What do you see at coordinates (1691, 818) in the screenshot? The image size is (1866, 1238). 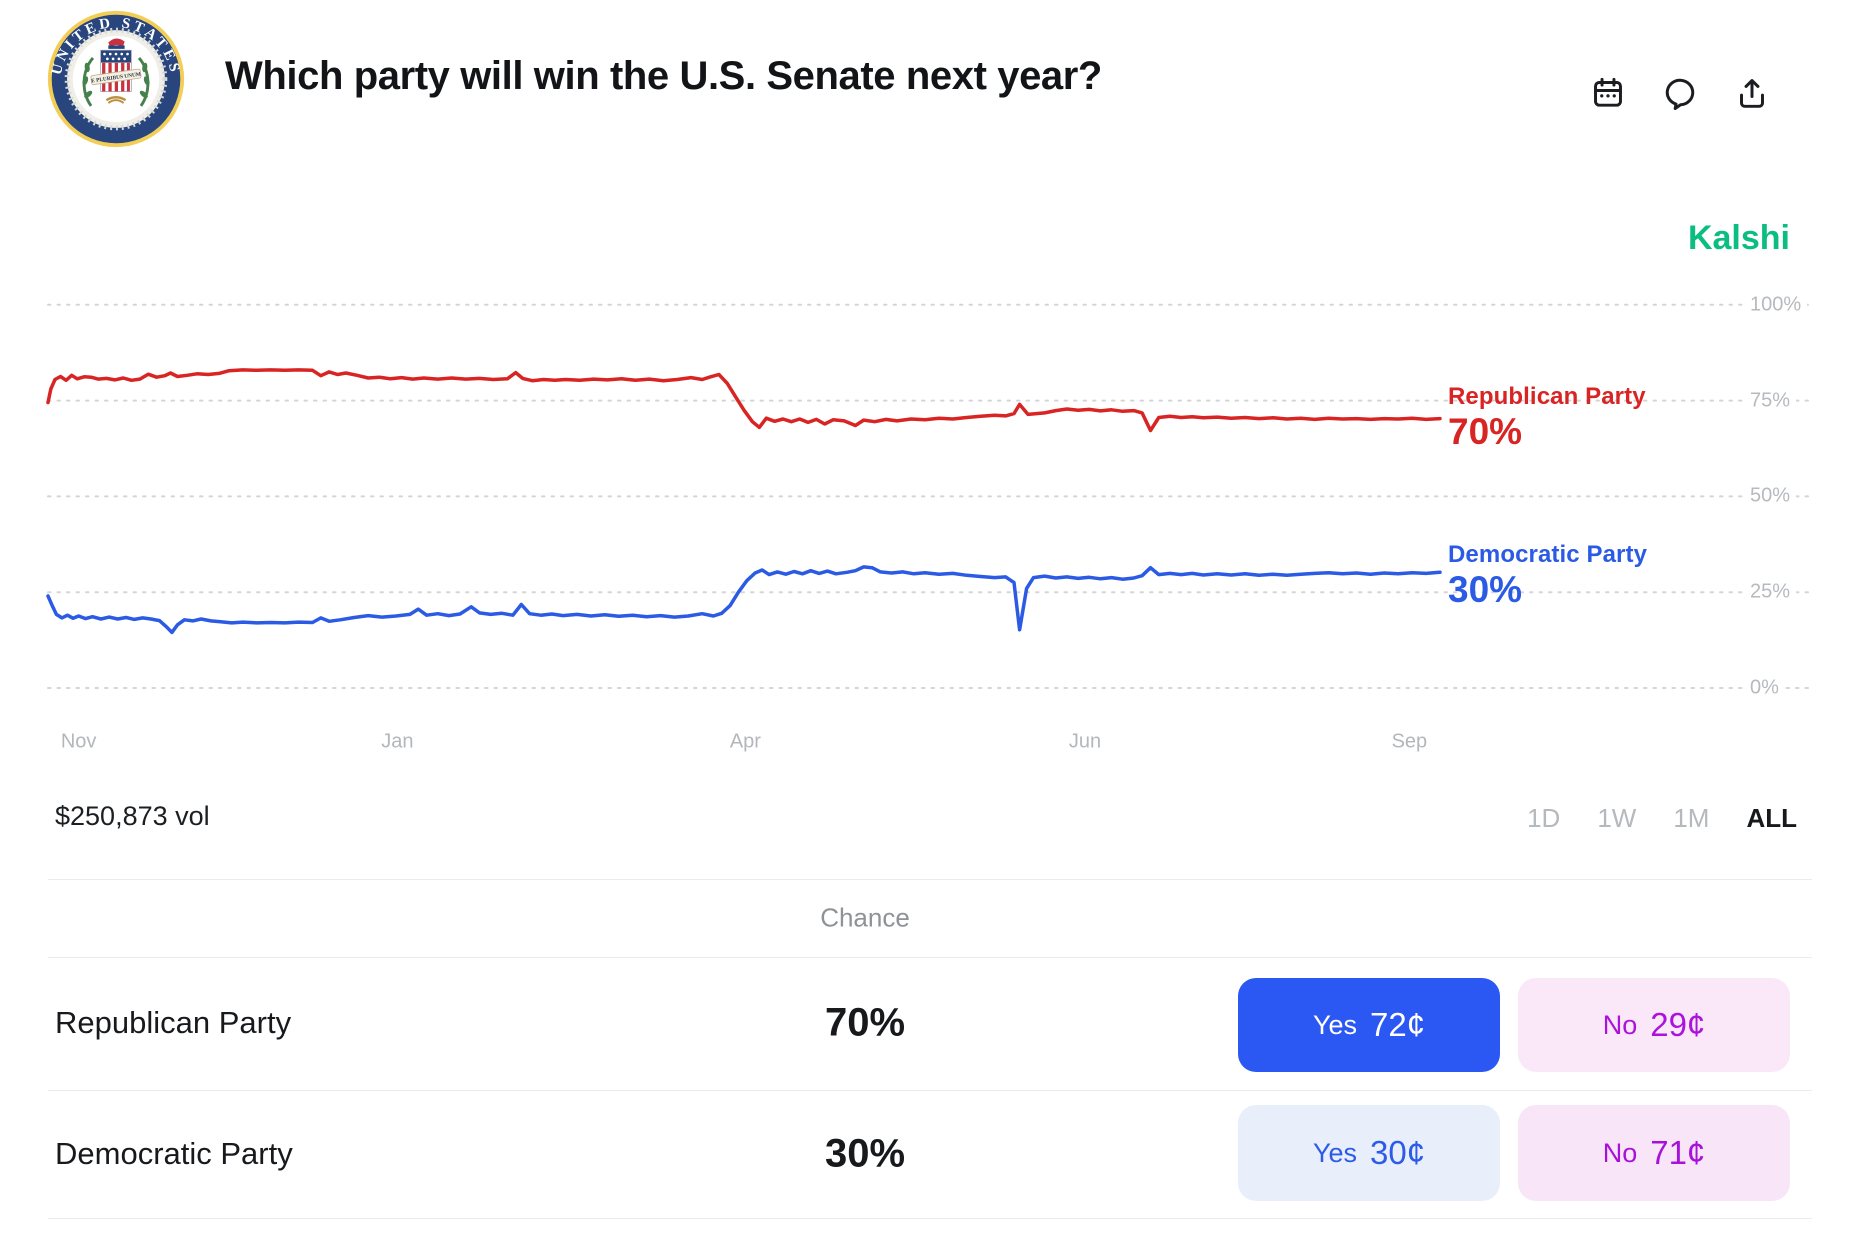 I see `range-1m: 1M` at bounding box center [1691, 818].